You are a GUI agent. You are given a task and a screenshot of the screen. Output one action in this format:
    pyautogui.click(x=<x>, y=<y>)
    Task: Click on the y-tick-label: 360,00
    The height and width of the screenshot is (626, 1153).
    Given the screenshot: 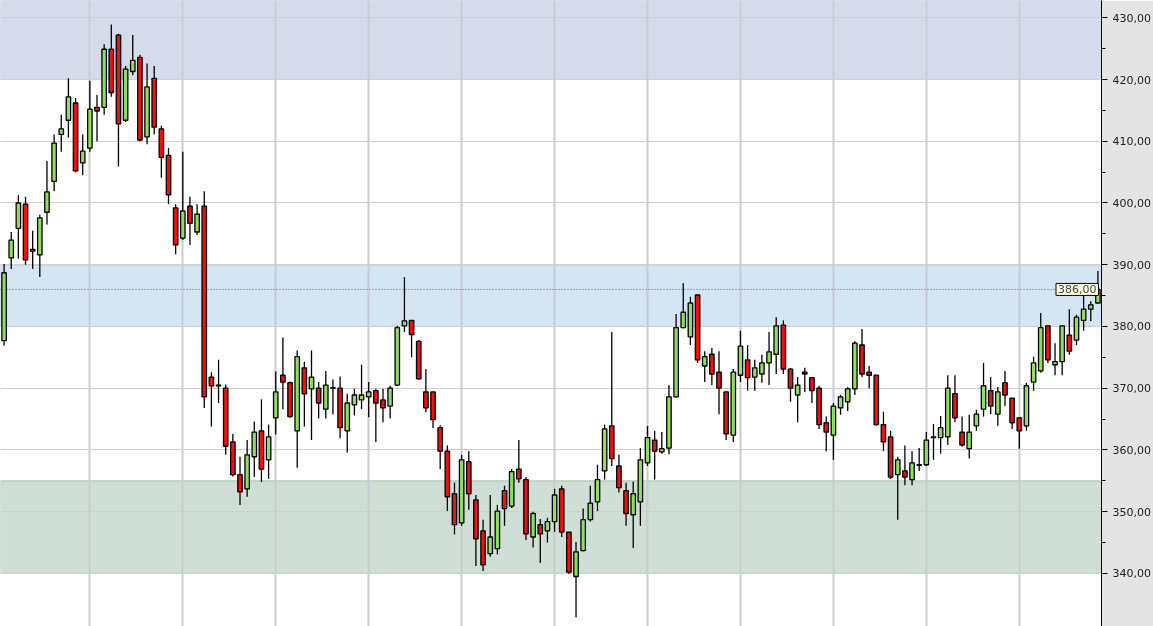 What is the action you would take?
    pyautogui.click(x=1131, y=450)
    